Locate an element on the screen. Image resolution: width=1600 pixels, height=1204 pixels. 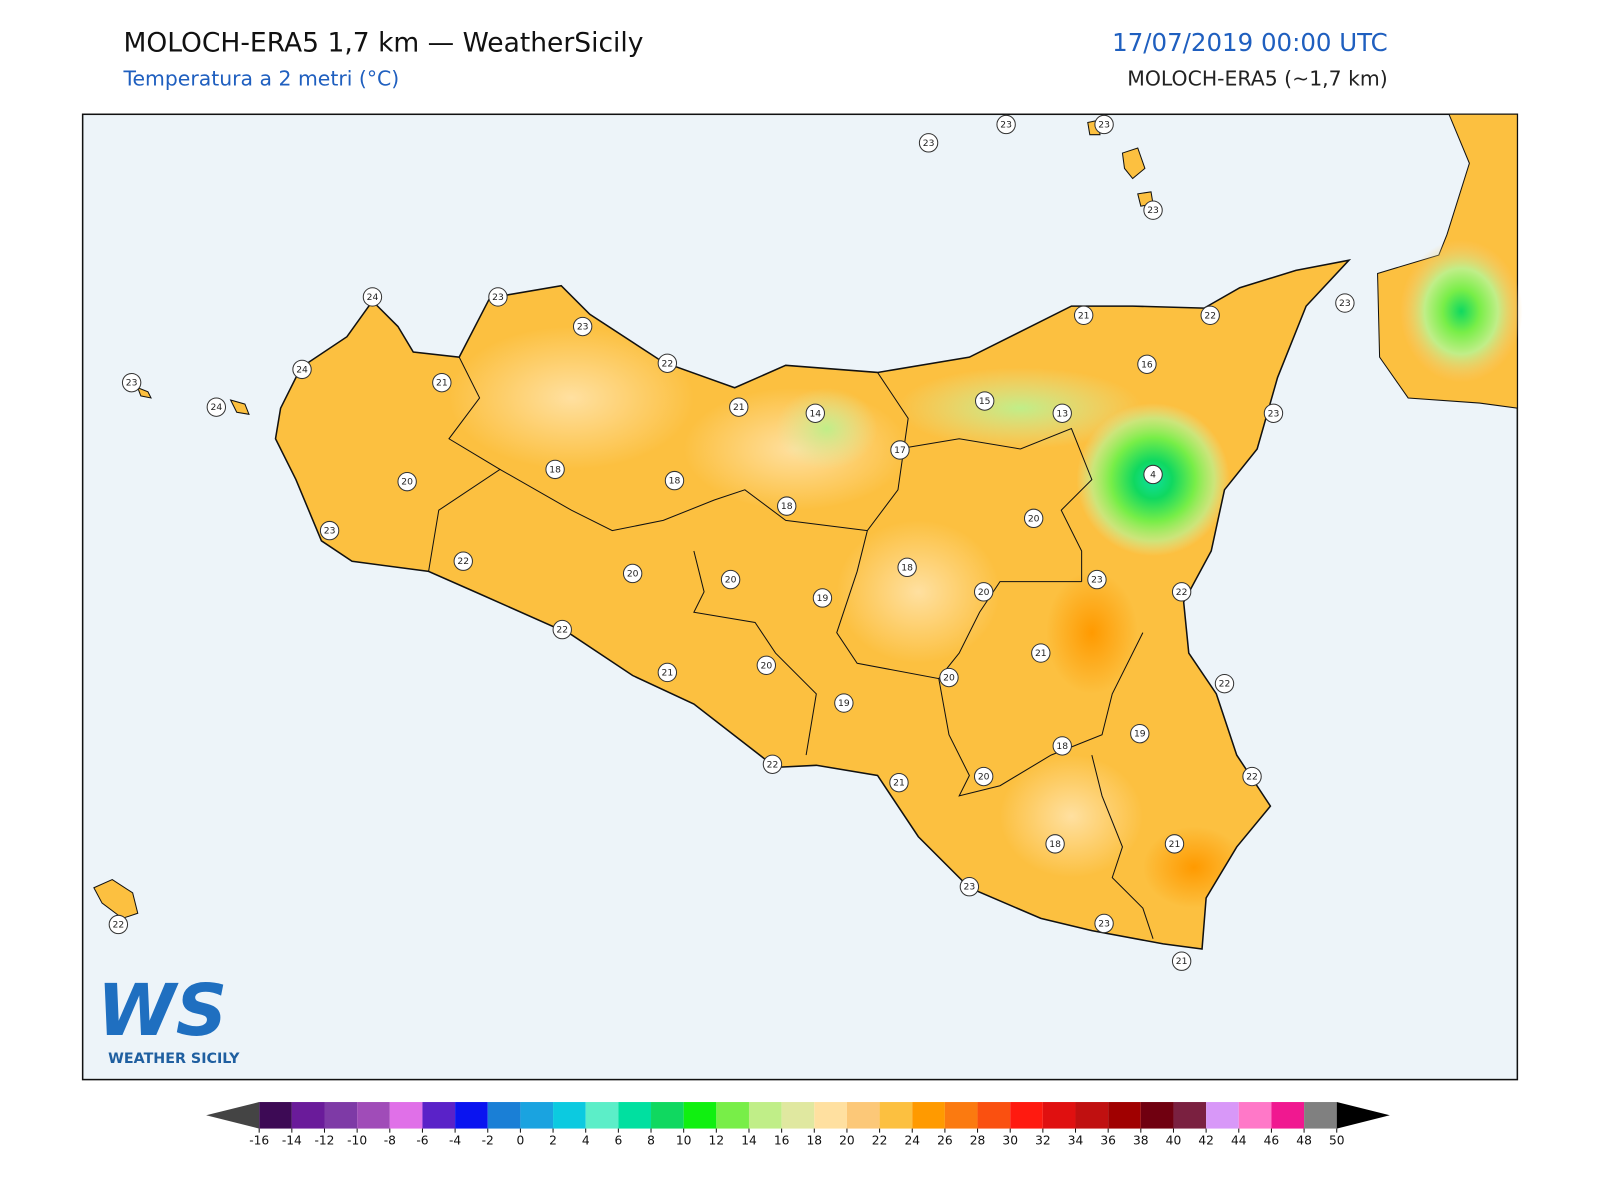
logo: WS WEATHER SICILY is located at coordinates (168, 1018).